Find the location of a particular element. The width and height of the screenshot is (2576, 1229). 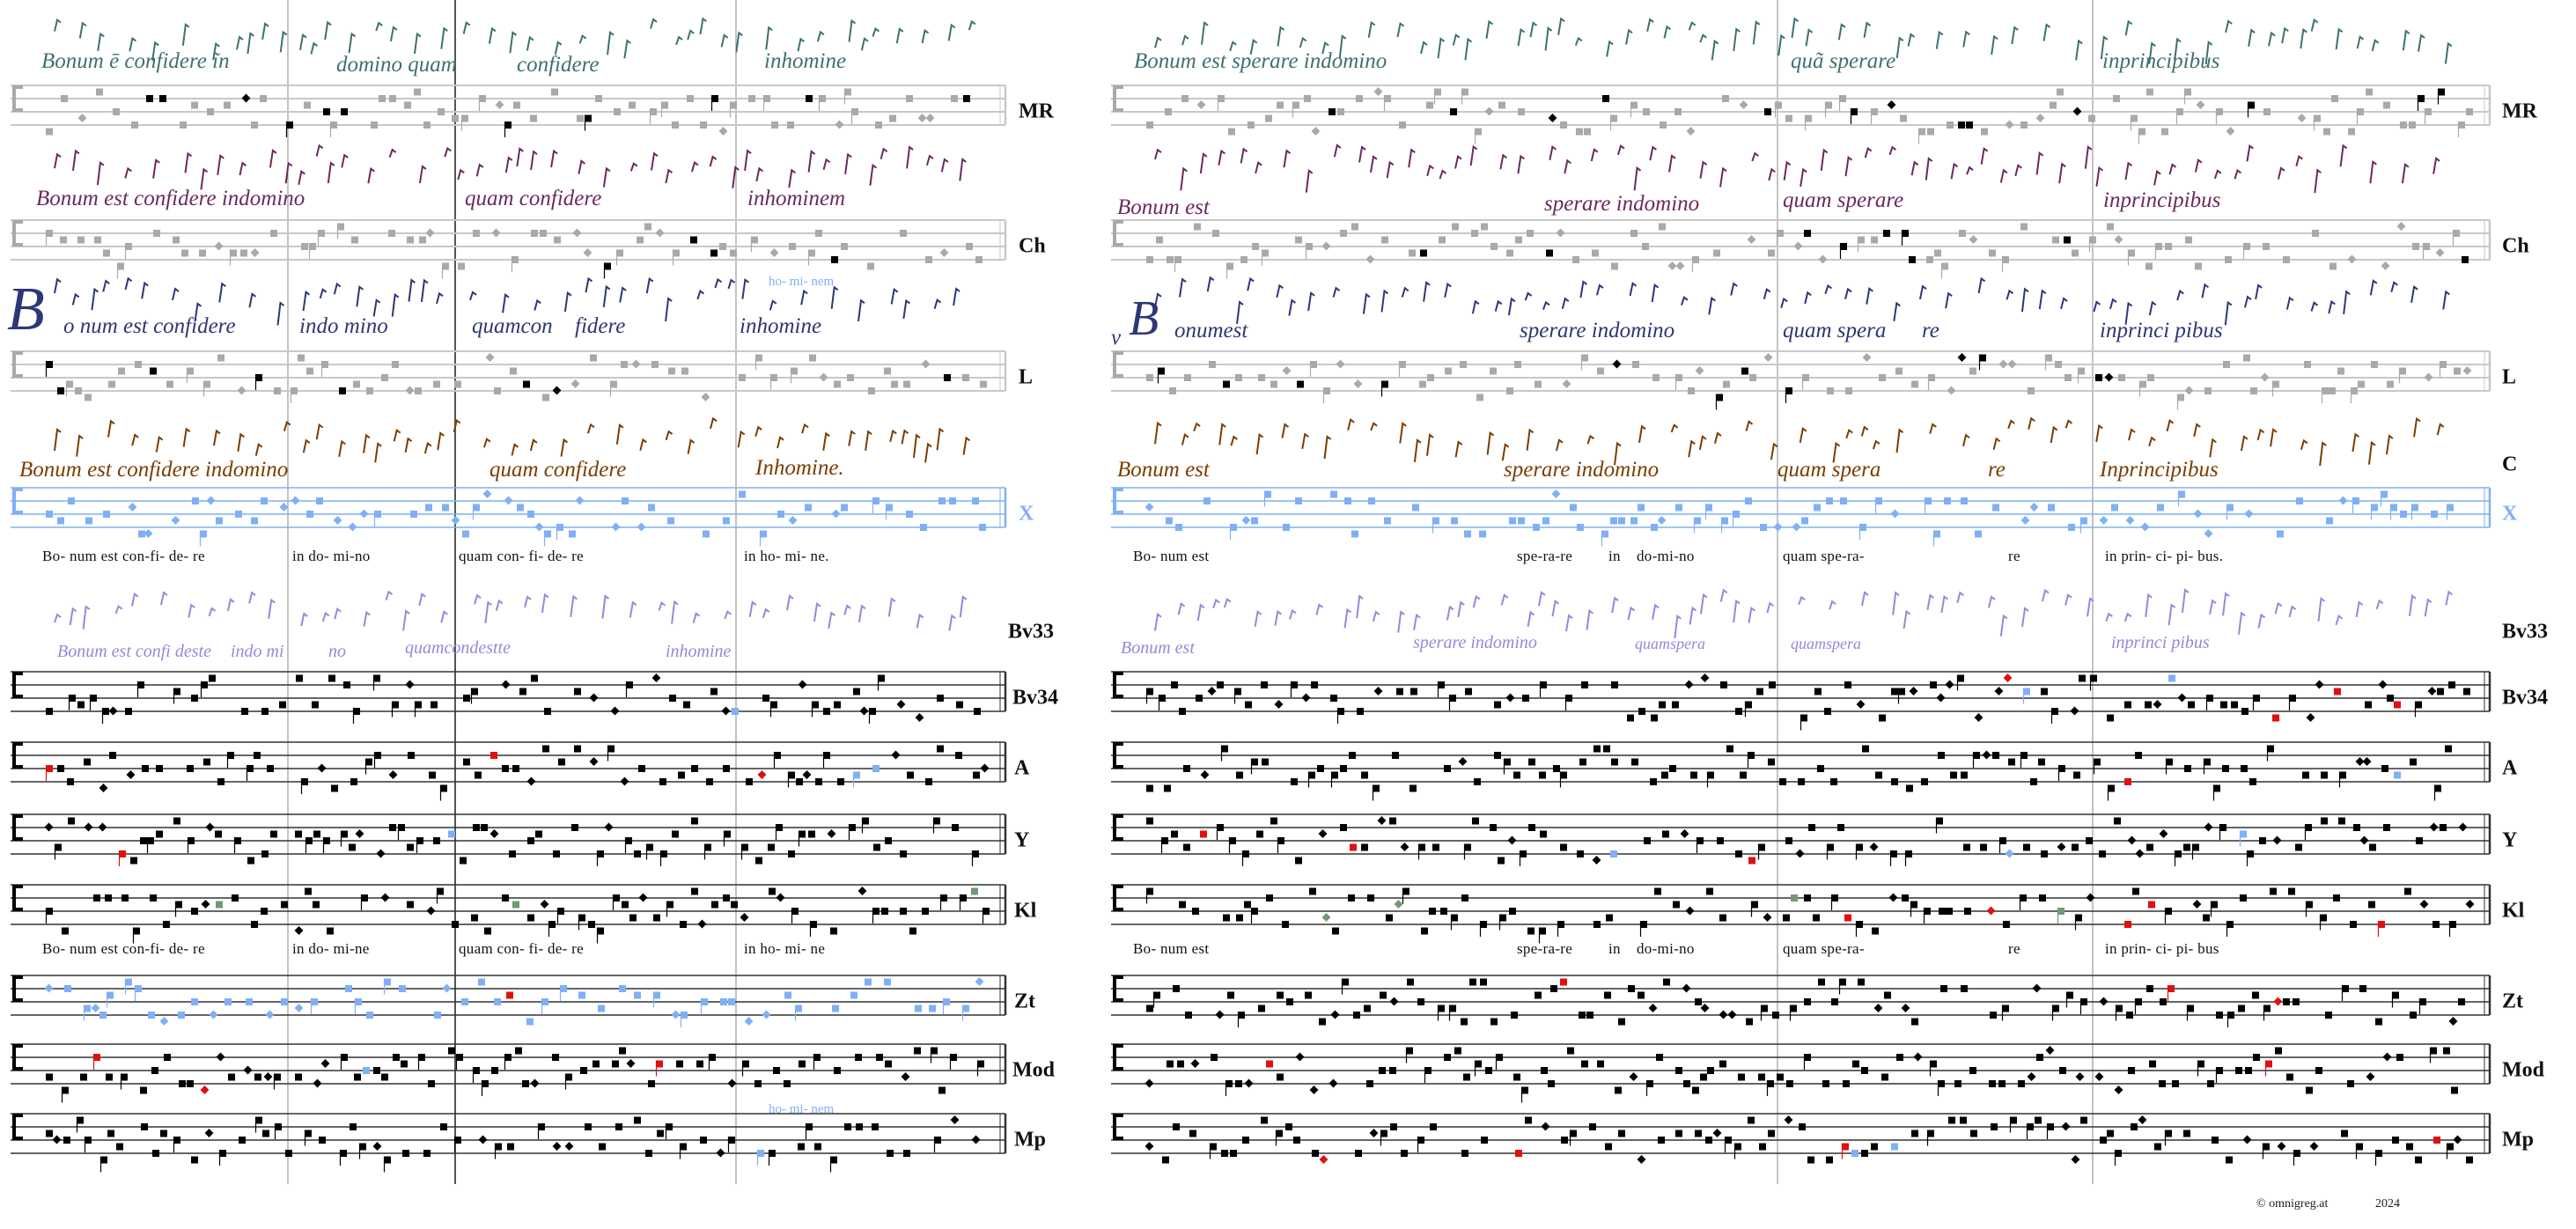

manuscript-text-ch: Bonum est is located at coordinates (1163, 207).